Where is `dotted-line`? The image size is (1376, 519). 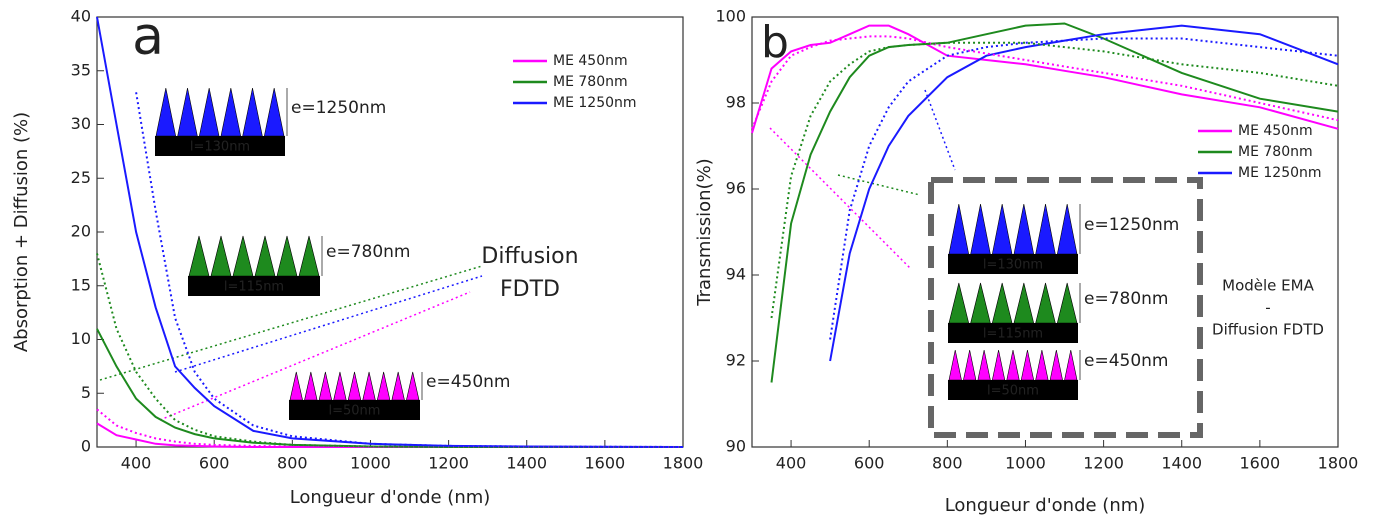
dotted-line is located at coordinates (389, 428).